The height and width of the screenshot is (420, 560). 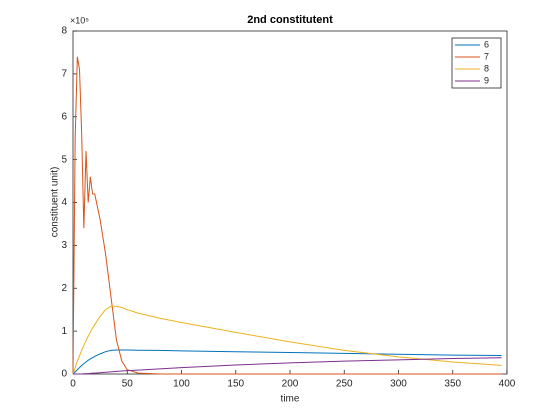 I want to click on x-tick-label: 150, so click(x=235, y=384).